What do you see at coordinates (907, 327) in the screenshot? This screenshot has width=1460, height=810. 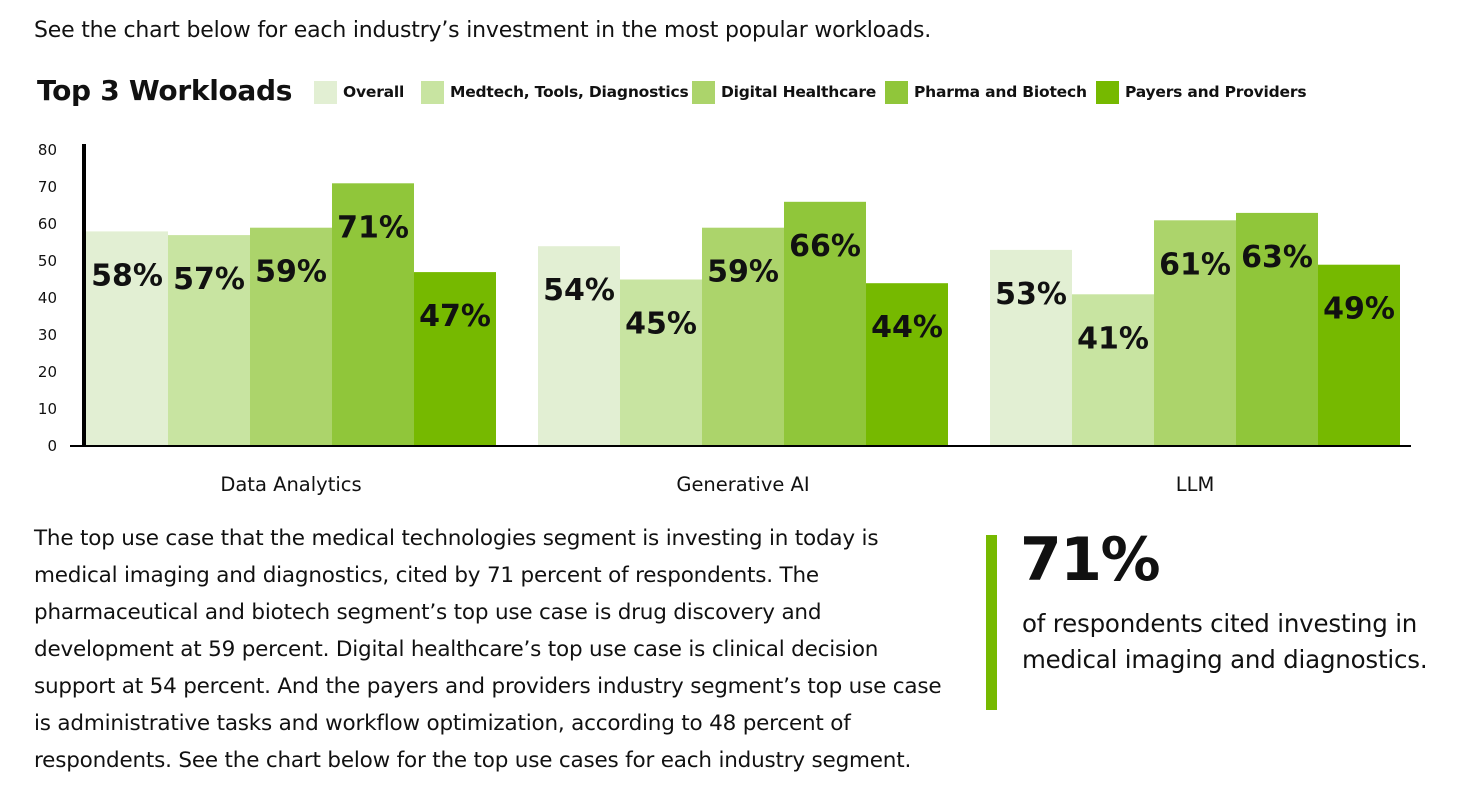 I see `bar-data-label: 44%` at bounding box center [907, 327].